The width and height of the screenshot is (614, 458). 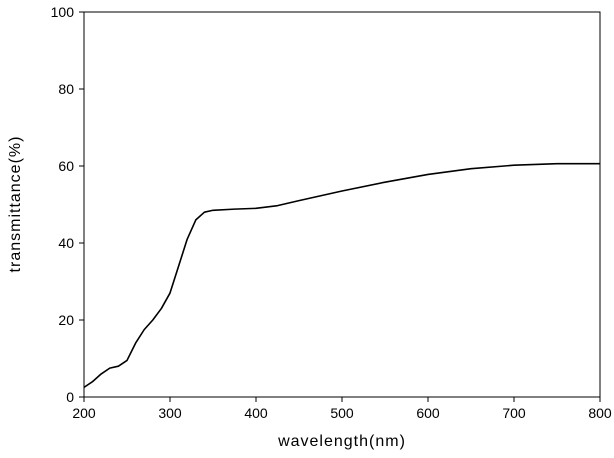 What do you see at coordinates (342, 413) in the screenshot?
I see `x-tick-label: 500` at bounding box center [342, 413].